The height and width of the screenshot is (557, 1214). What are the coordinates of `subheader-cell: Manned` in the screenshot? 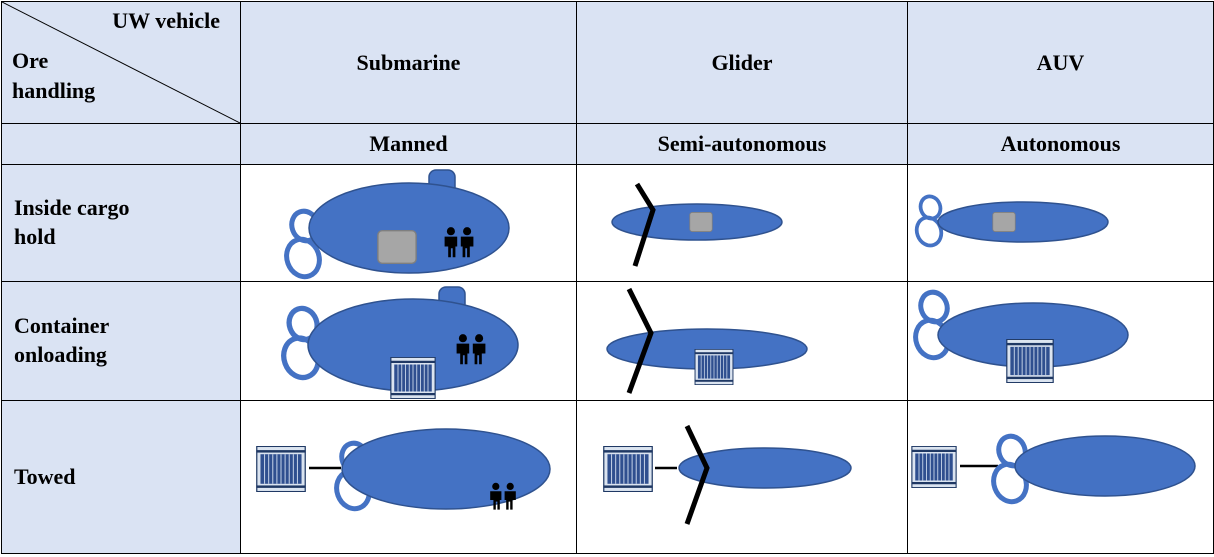 It's located at (408, 144).